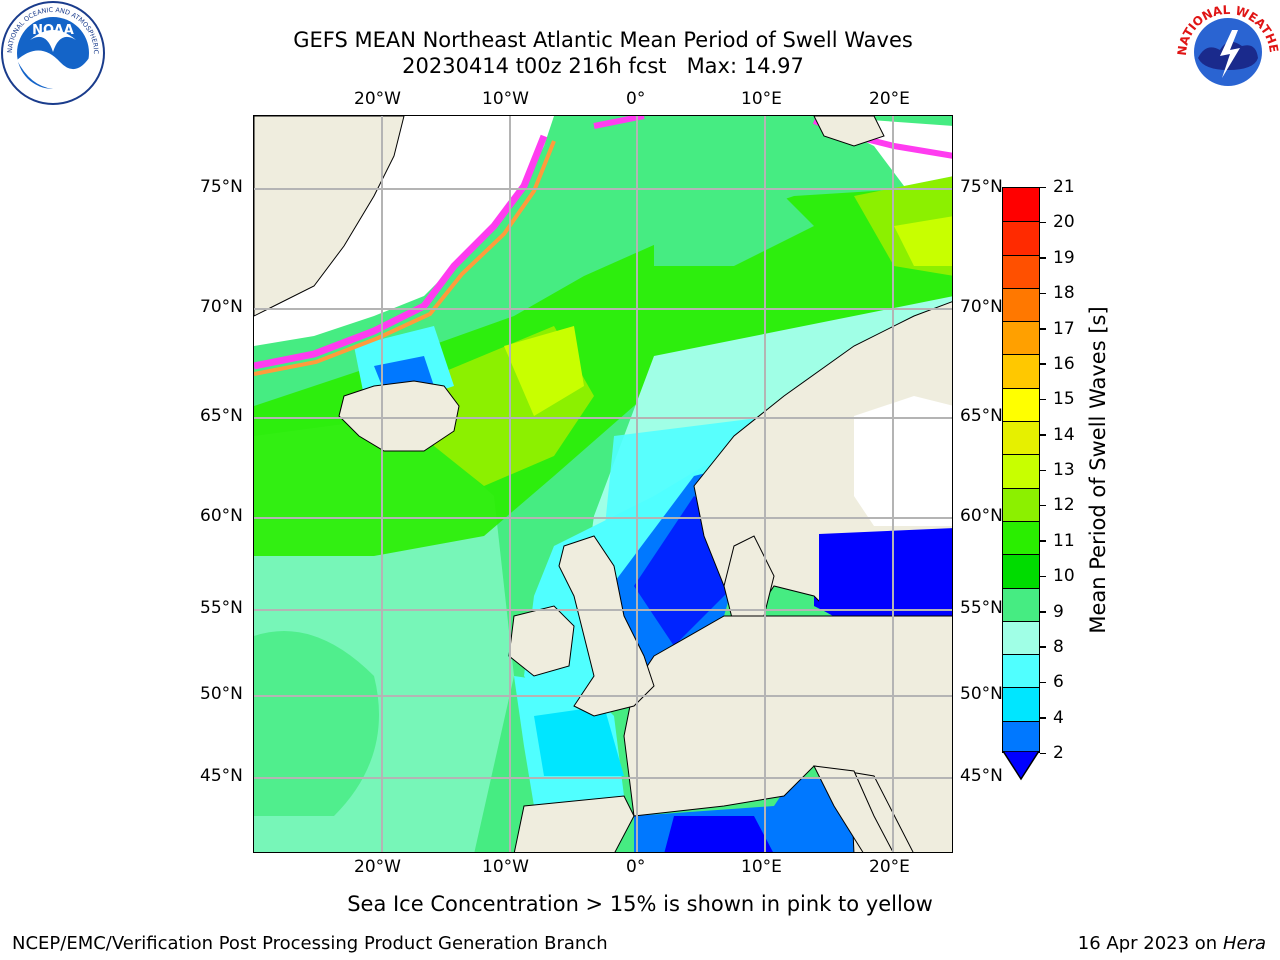 This screenshot has width=1280, height=960. Describe the element at coordinates (1064, 293) in the screenshot. I see `colorbar-tick-label: 18` at that location.